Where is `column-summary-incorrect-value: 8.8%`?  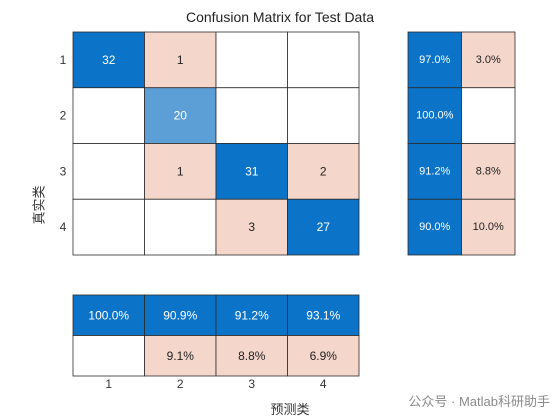 column-summary-incorrect-value: 8.8% is located at coordinates (252, 356).